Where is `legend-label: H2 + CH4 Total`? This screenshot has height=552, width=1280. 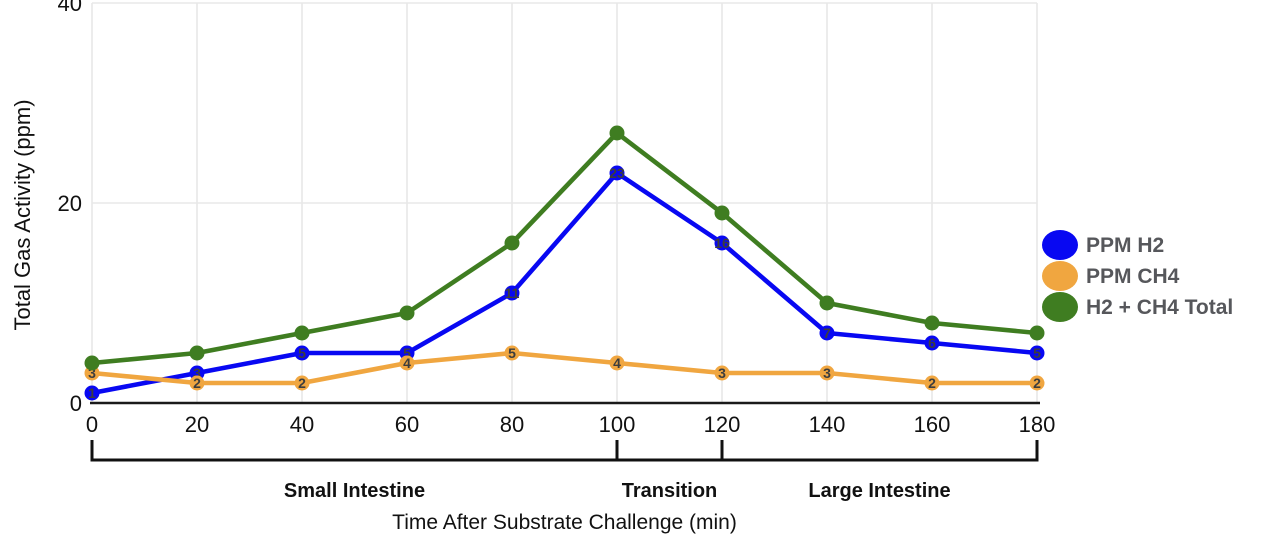
legend-label: H2 + CH4 Total is located at coordinates (1159, 307).